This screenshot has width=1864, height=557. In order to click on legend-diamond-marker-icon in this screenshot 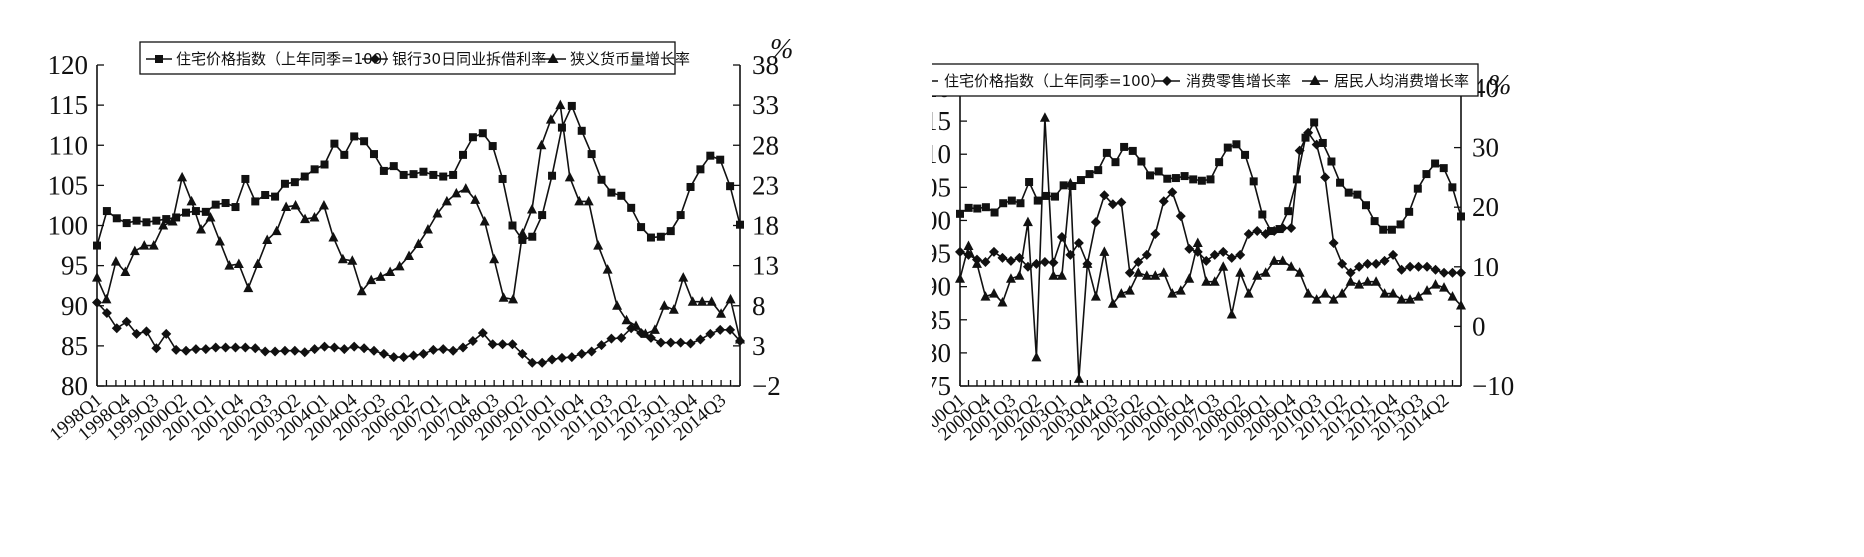, I will do `click(1167, 81)`.